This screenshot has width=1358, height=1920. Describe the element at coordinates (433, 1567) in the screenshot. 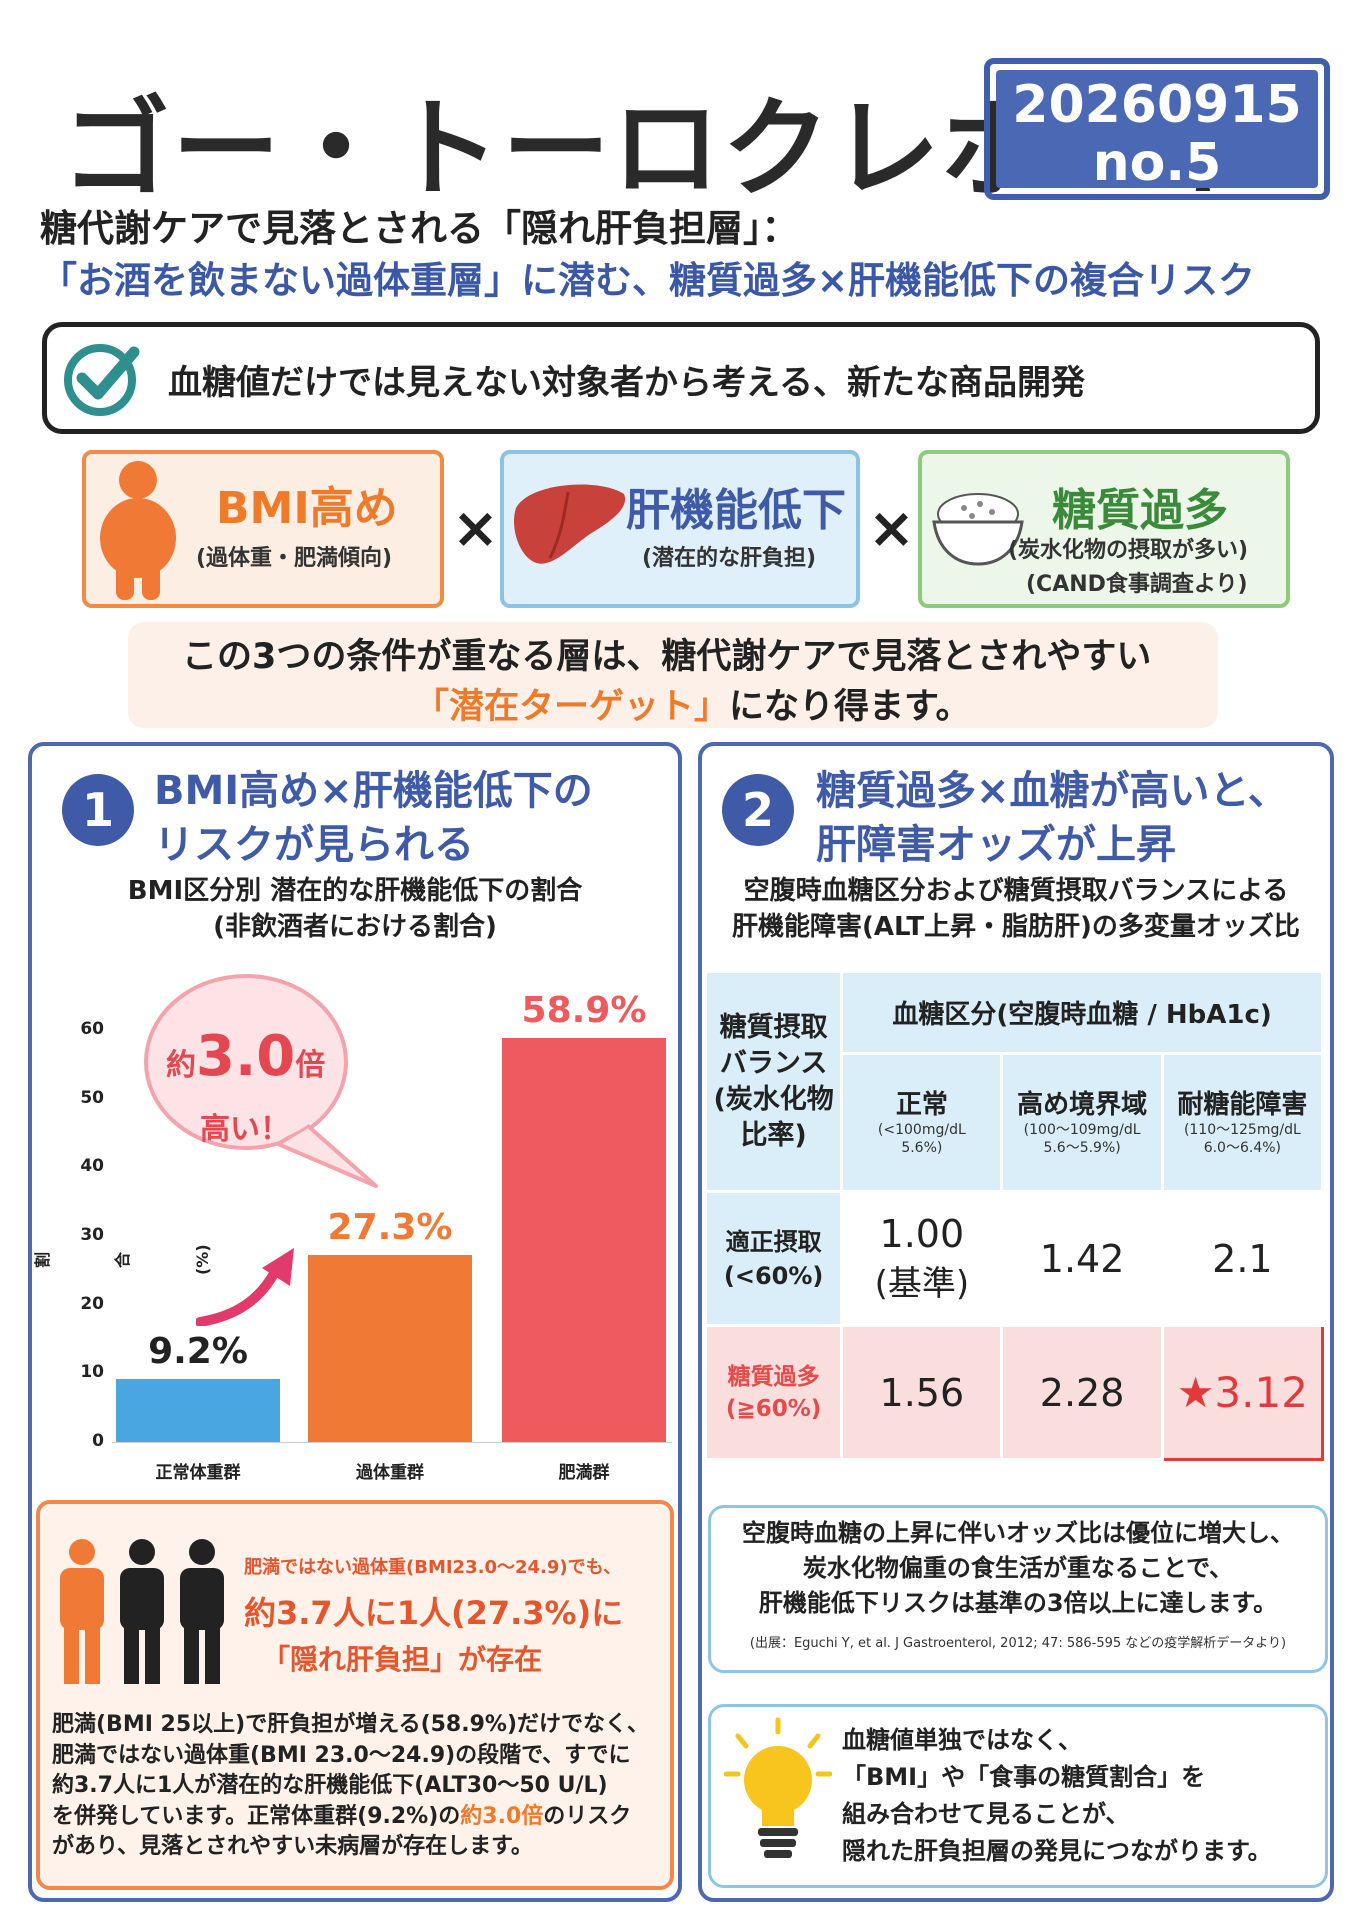

I see `callout-line1: 肥満ではない過体重(BMI23.0〜24.9)でも、` at that location.